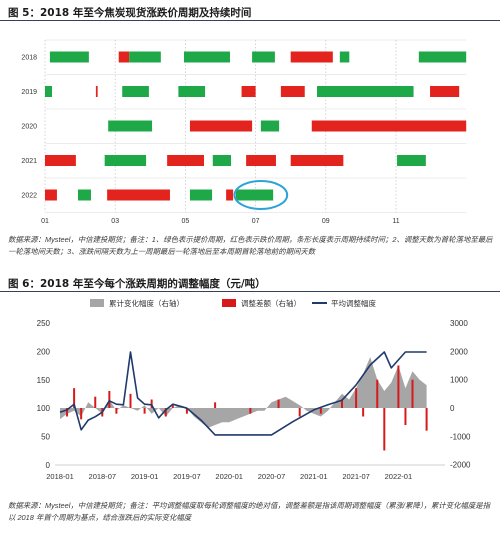 The height and width of the screenshot is (540, 500). I want to click on right-axis-tick-label: 0, so click(452, 408).